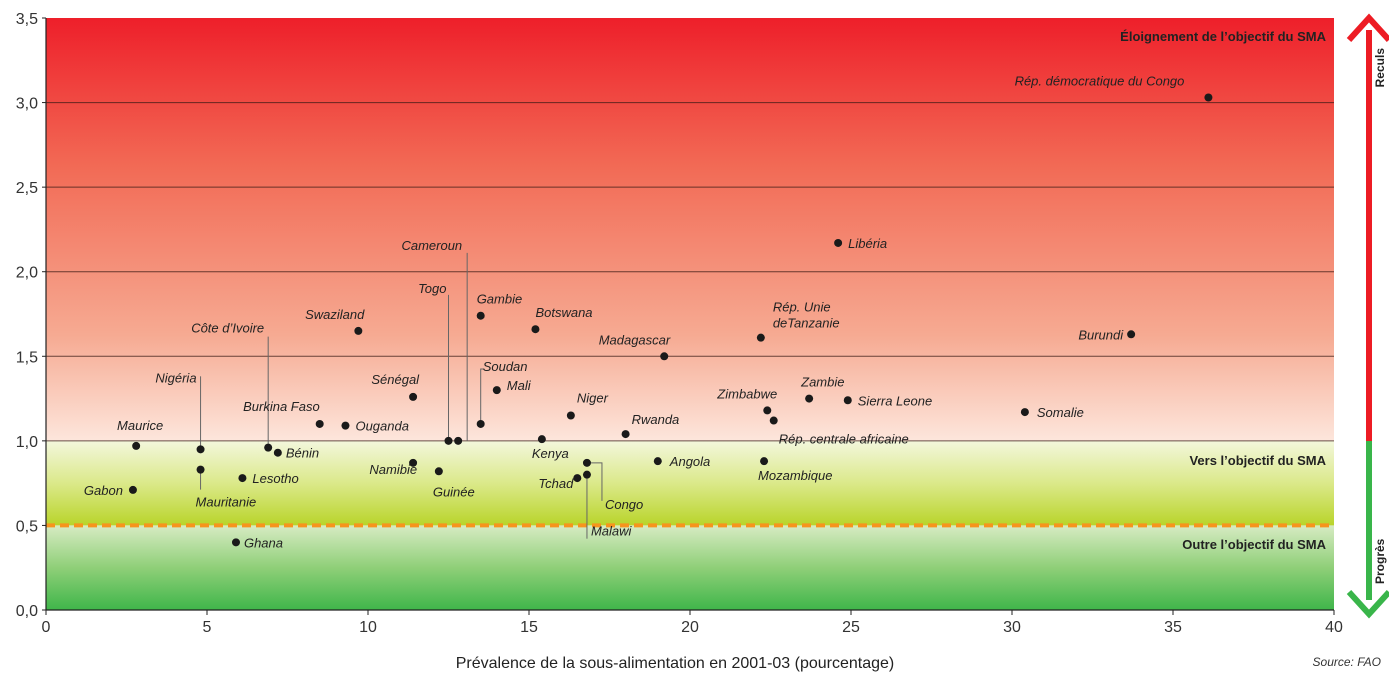 The image size is (1389, 682). What do you see at coordinates (432, 288) in the screenshot?
I see `point-label: Togo` at bounding box center [432, 288].